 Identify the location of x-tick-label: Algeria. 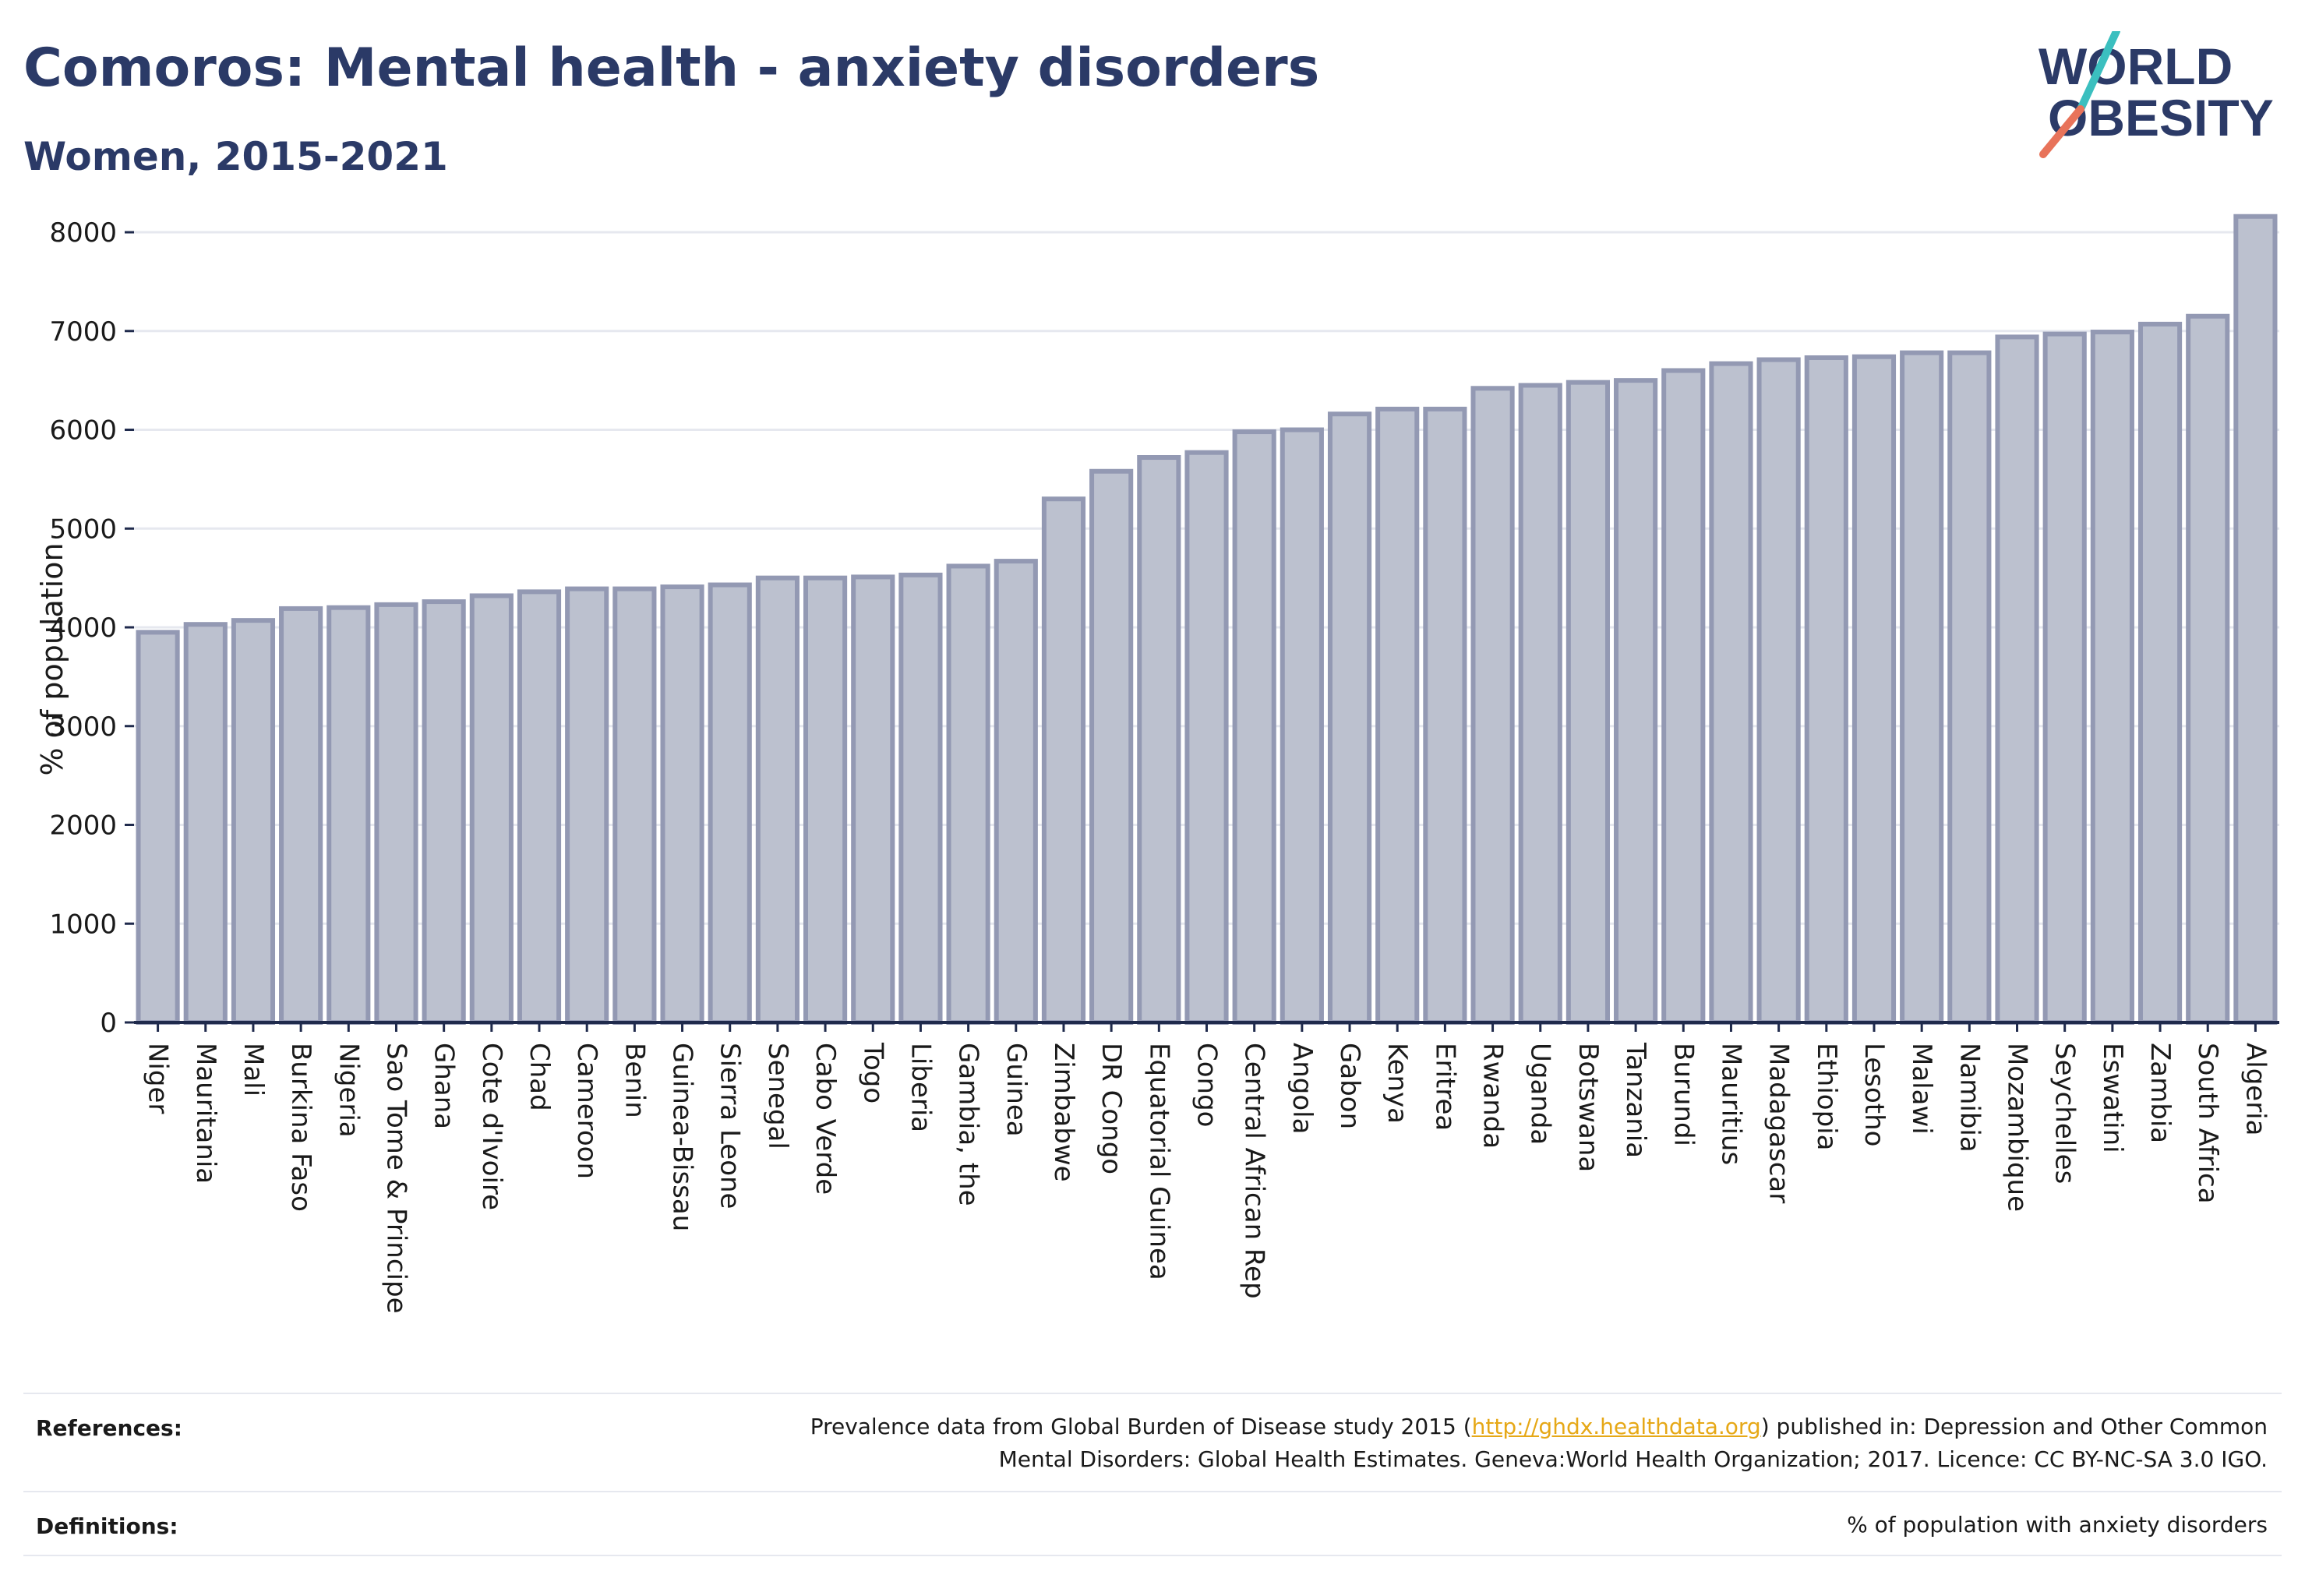
(2255, 1089).